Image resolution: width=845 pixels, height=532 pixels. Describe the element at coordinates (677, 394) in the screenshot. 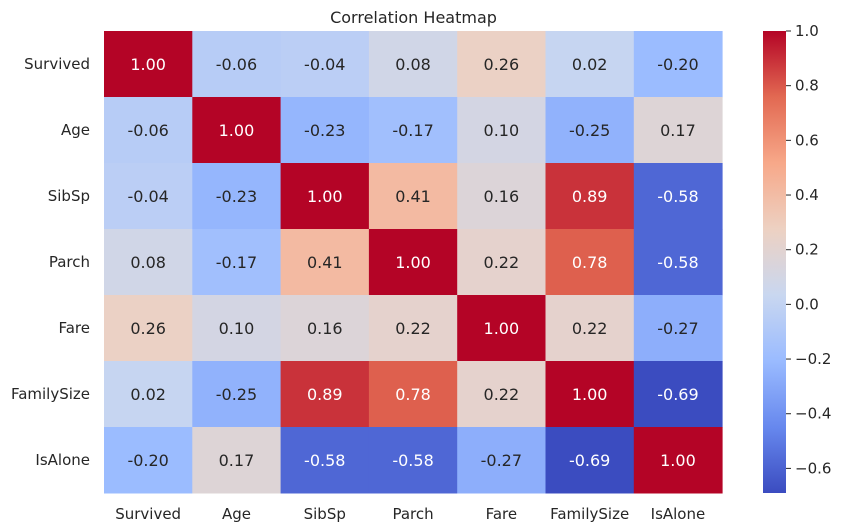

I see `cell-value-label: -0.69` at that location.